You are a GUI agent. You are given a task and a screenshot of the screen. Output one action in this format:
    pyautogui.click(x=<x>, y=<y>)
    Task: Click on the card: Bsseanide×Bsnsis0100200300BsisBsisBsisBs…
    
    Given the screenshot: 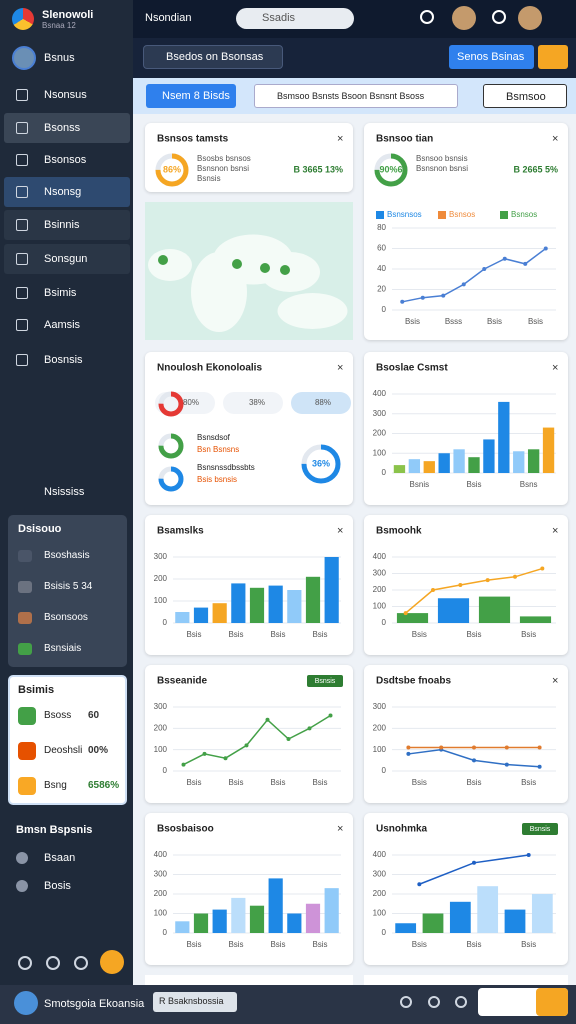 What is the action you would take?
    pyautogui.click(x=249, y=734)
    